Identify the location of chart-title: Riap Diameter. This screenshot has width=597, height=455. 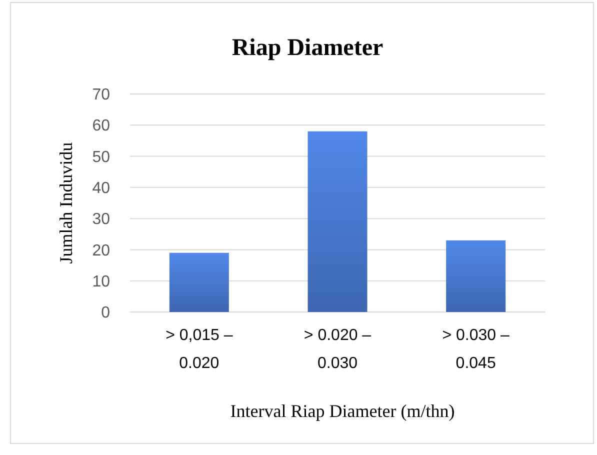
(308, 48).